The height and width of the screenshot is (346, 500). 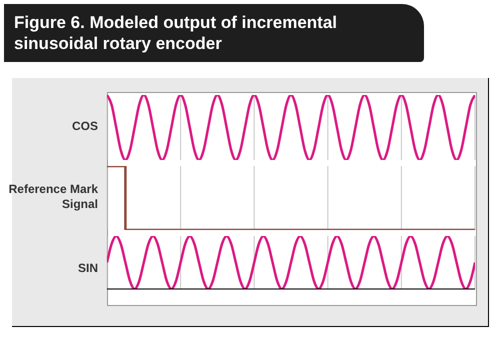 What do you see at coordinates (85, 126) in the screenshot?
I see `y-axis-title: COS` at bounding box center [85, 126].